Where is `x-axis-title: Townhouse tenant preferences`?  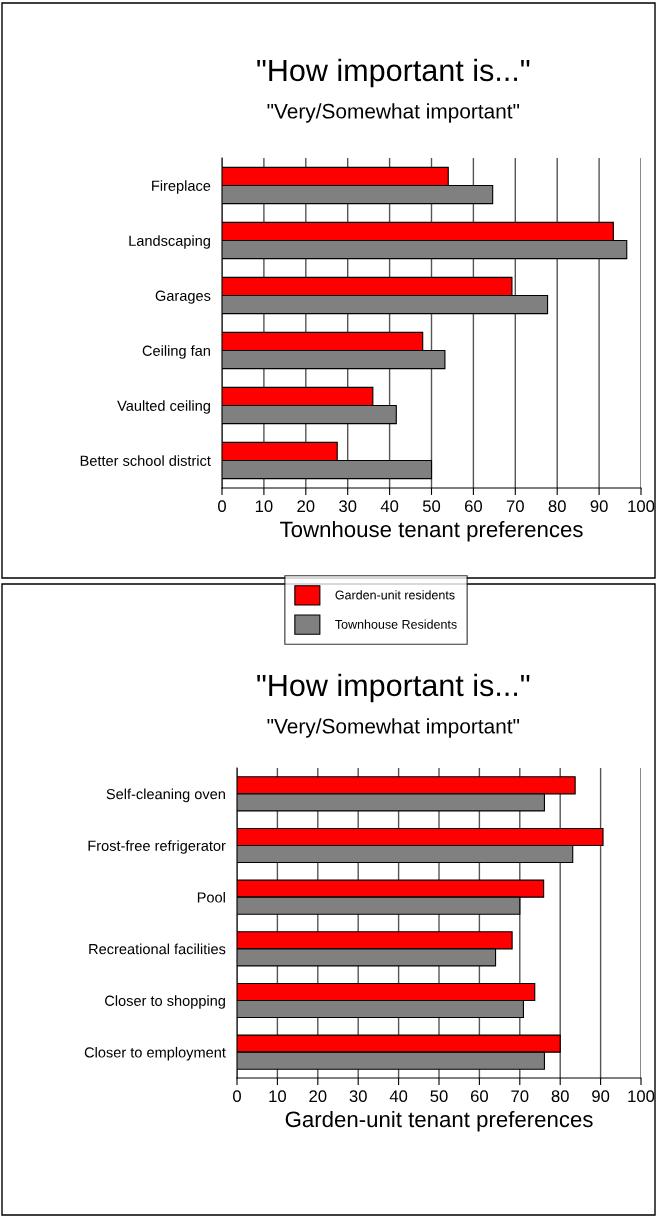 x-axis-title: Townhouse tenant preferences is located at coordinates (431, 531).